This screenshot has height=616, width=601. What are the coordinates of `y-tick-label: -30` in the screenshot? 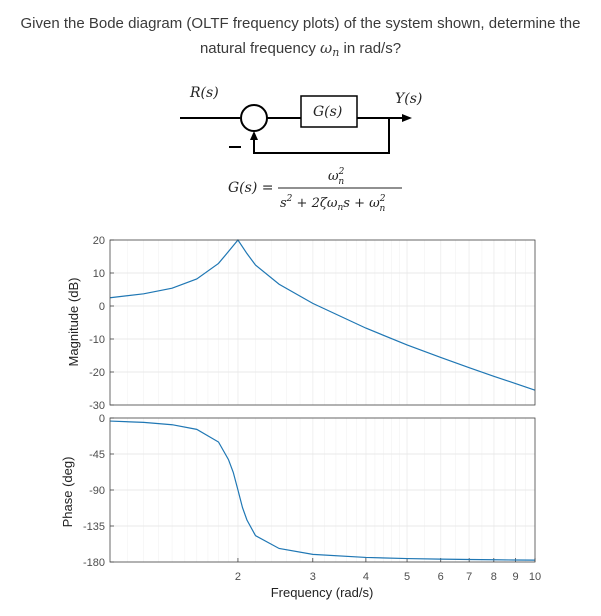 It's located at (97, 406).